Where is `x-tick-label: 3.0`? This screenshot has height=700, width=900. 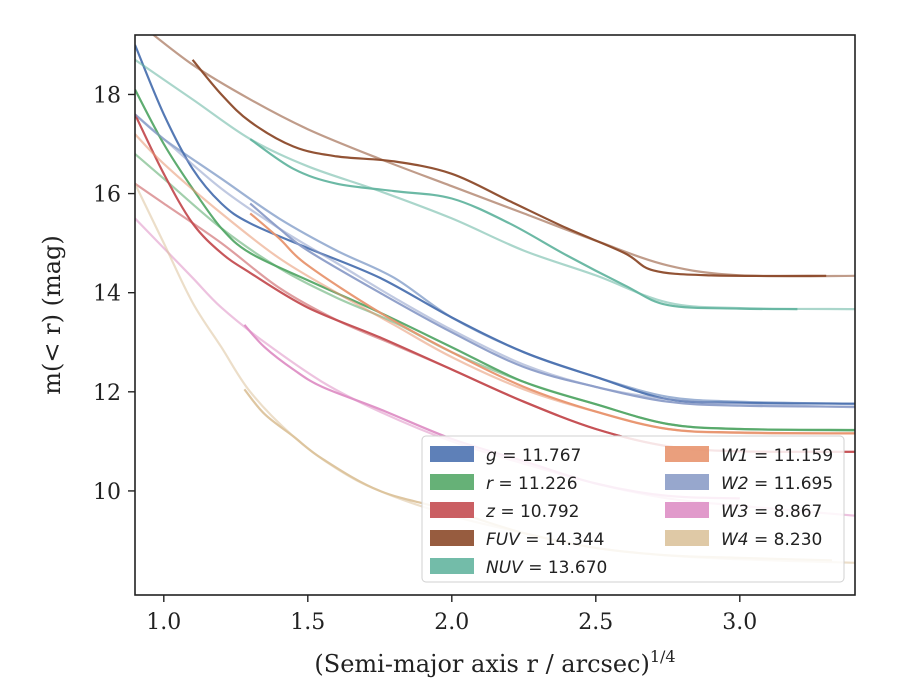
x-tick-label: 3.0 is located at coordinates (739, 622).